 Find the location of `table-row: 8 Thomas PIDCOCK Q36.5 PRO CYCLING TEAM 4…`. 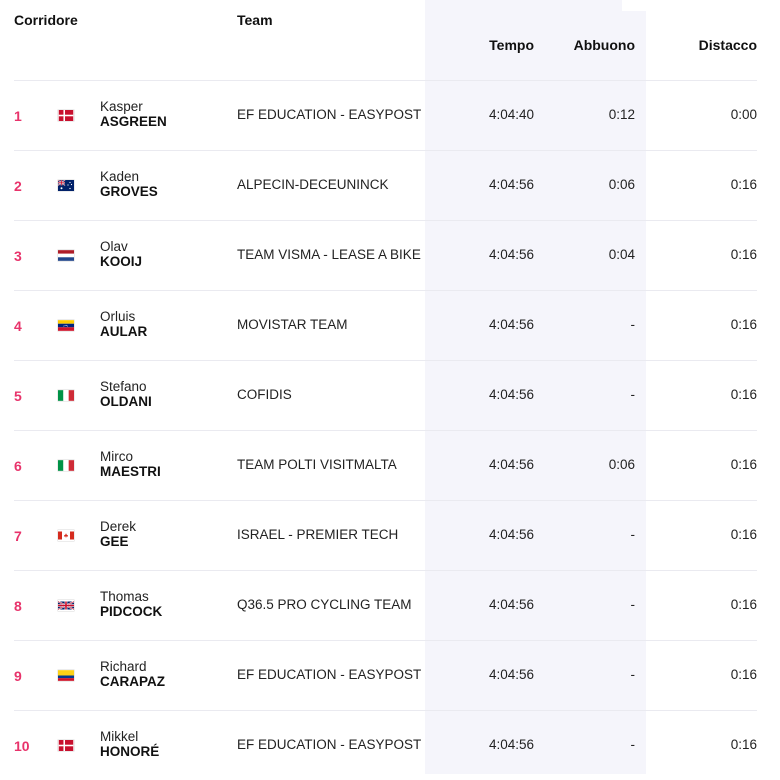

table-row: 8 Thomas PIDCOCK Q36.5 PRO CYCLING TEAM 4… is located at coordinates (385, 606).